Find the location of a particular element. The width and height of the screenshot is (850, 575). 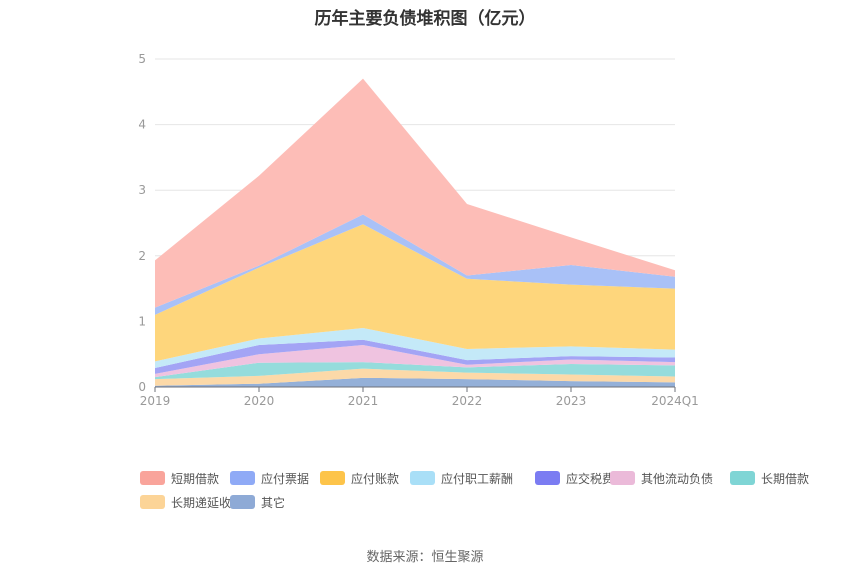

legend-item: 应付账款 is located at coordinates (359, 478).